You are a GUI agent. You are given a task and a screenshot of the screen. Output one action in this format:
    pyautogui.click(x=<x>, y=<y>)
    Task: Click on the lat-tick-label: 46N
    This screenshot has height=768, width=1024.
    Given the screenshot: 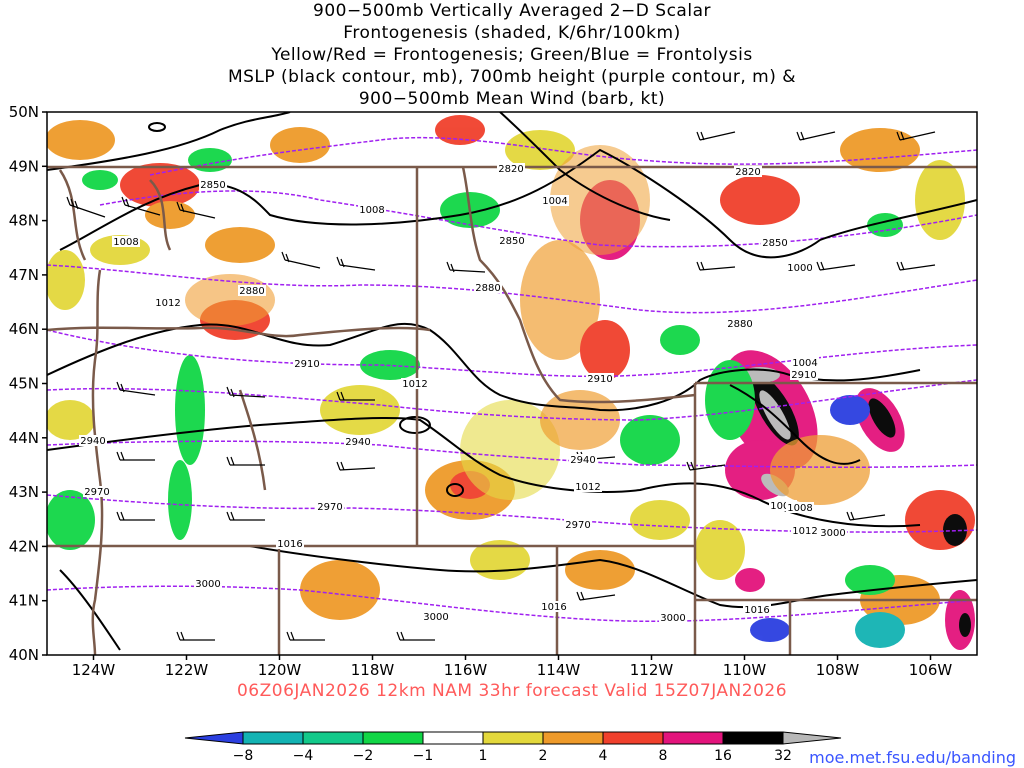 What is the action you would take?
    pyautogui.click(x=24, y=329)
    